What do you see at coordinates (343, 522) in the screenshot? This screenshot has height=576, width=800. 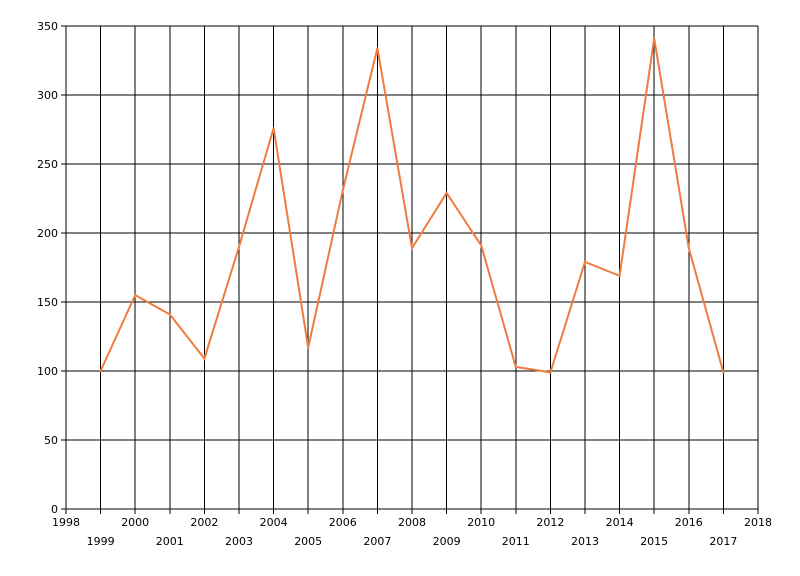 I see `x-tick-label: 2006` at bounding box center [343, 522].